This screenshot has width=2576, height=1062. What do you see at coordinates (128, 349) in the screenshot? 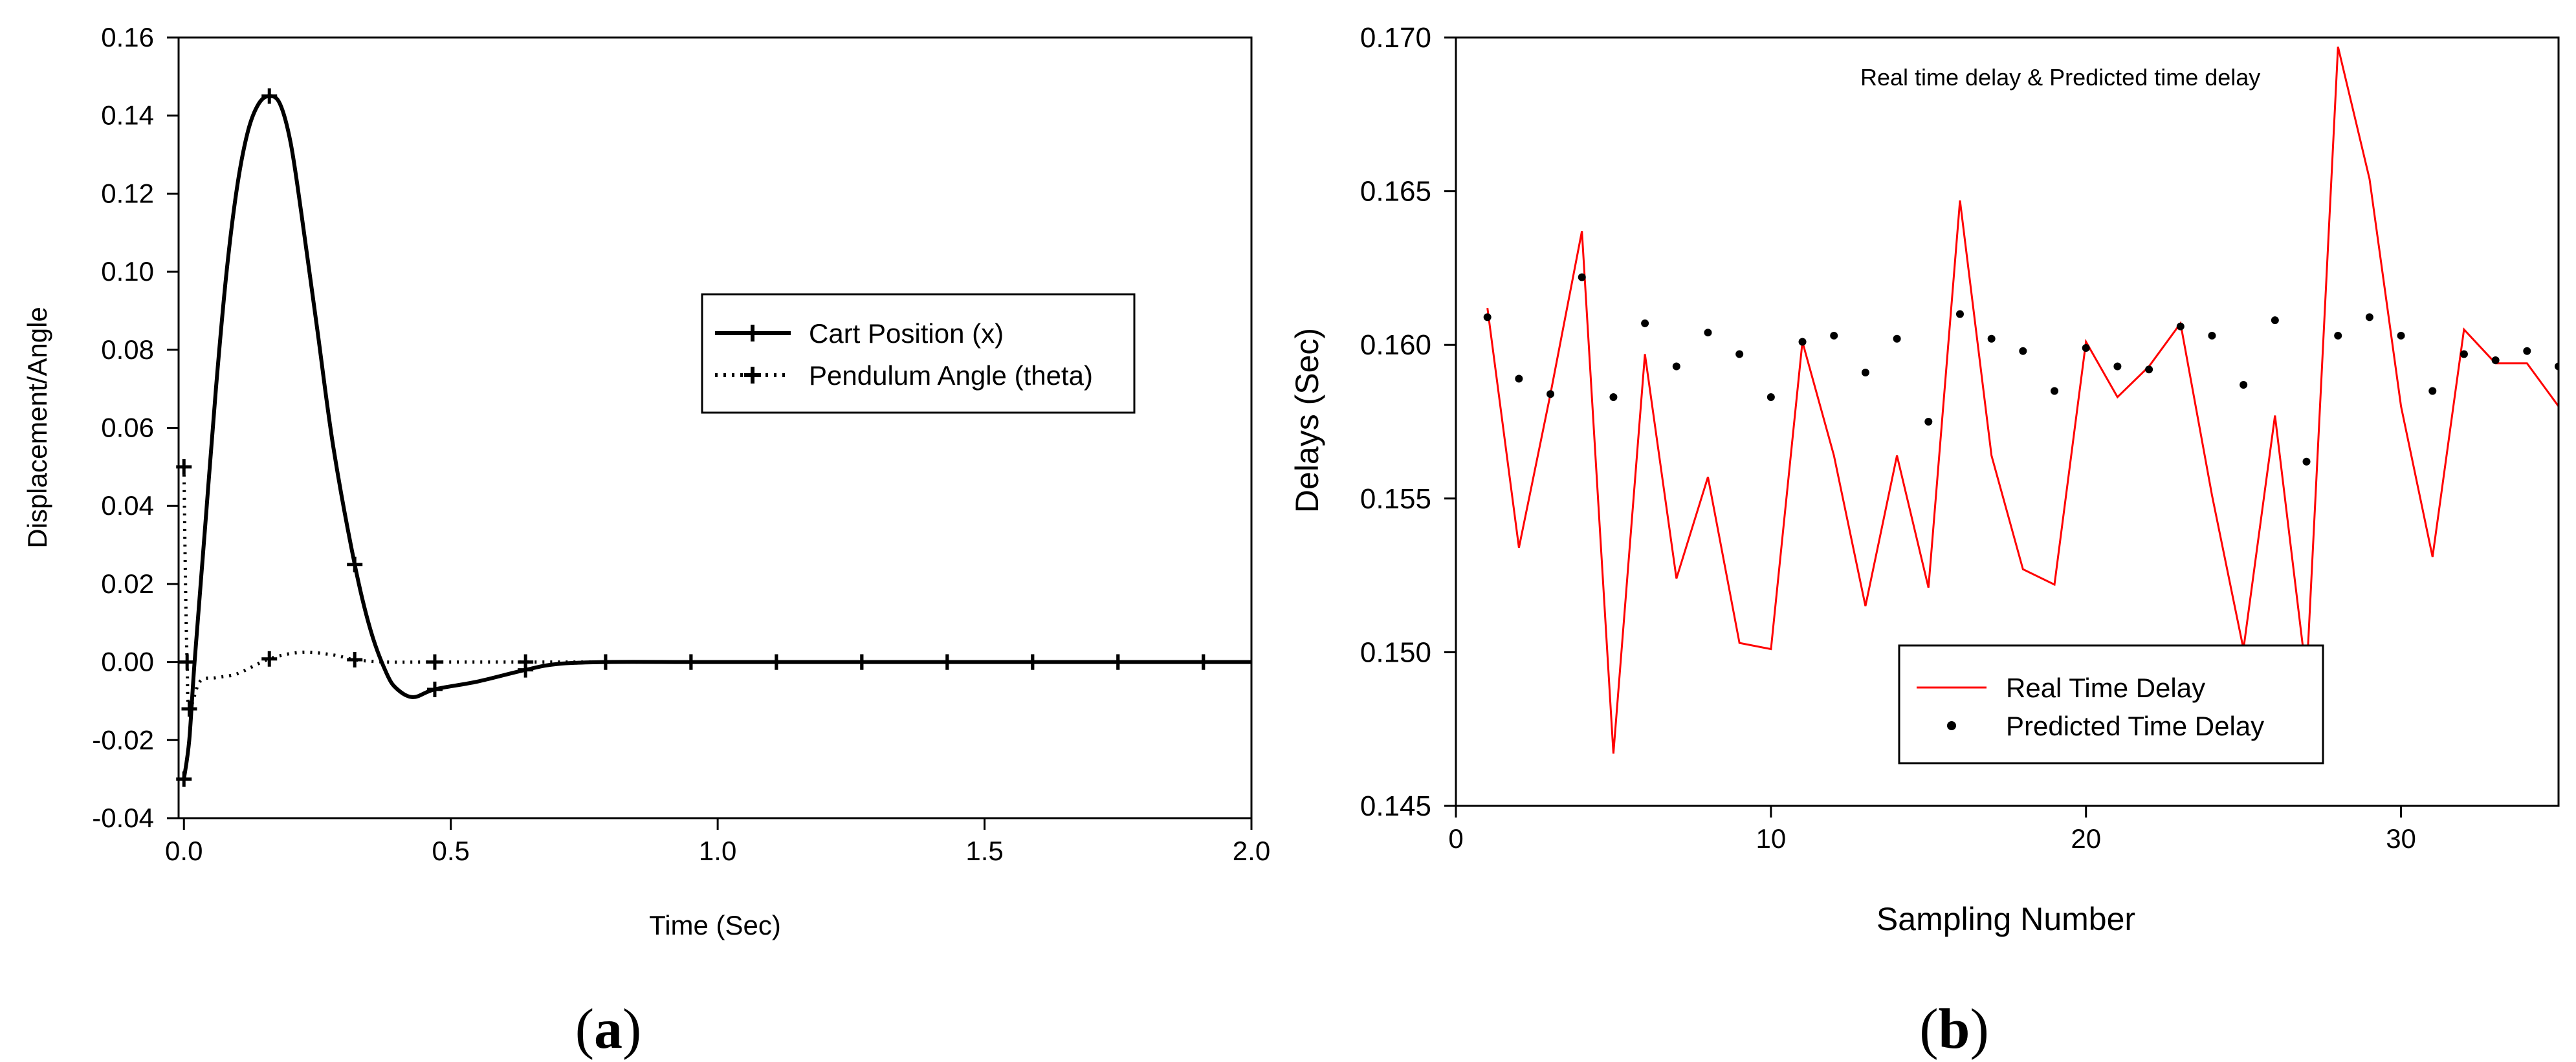
I see `panel-a-y-tick-label: 0.08` at bounding box center [128, 349].